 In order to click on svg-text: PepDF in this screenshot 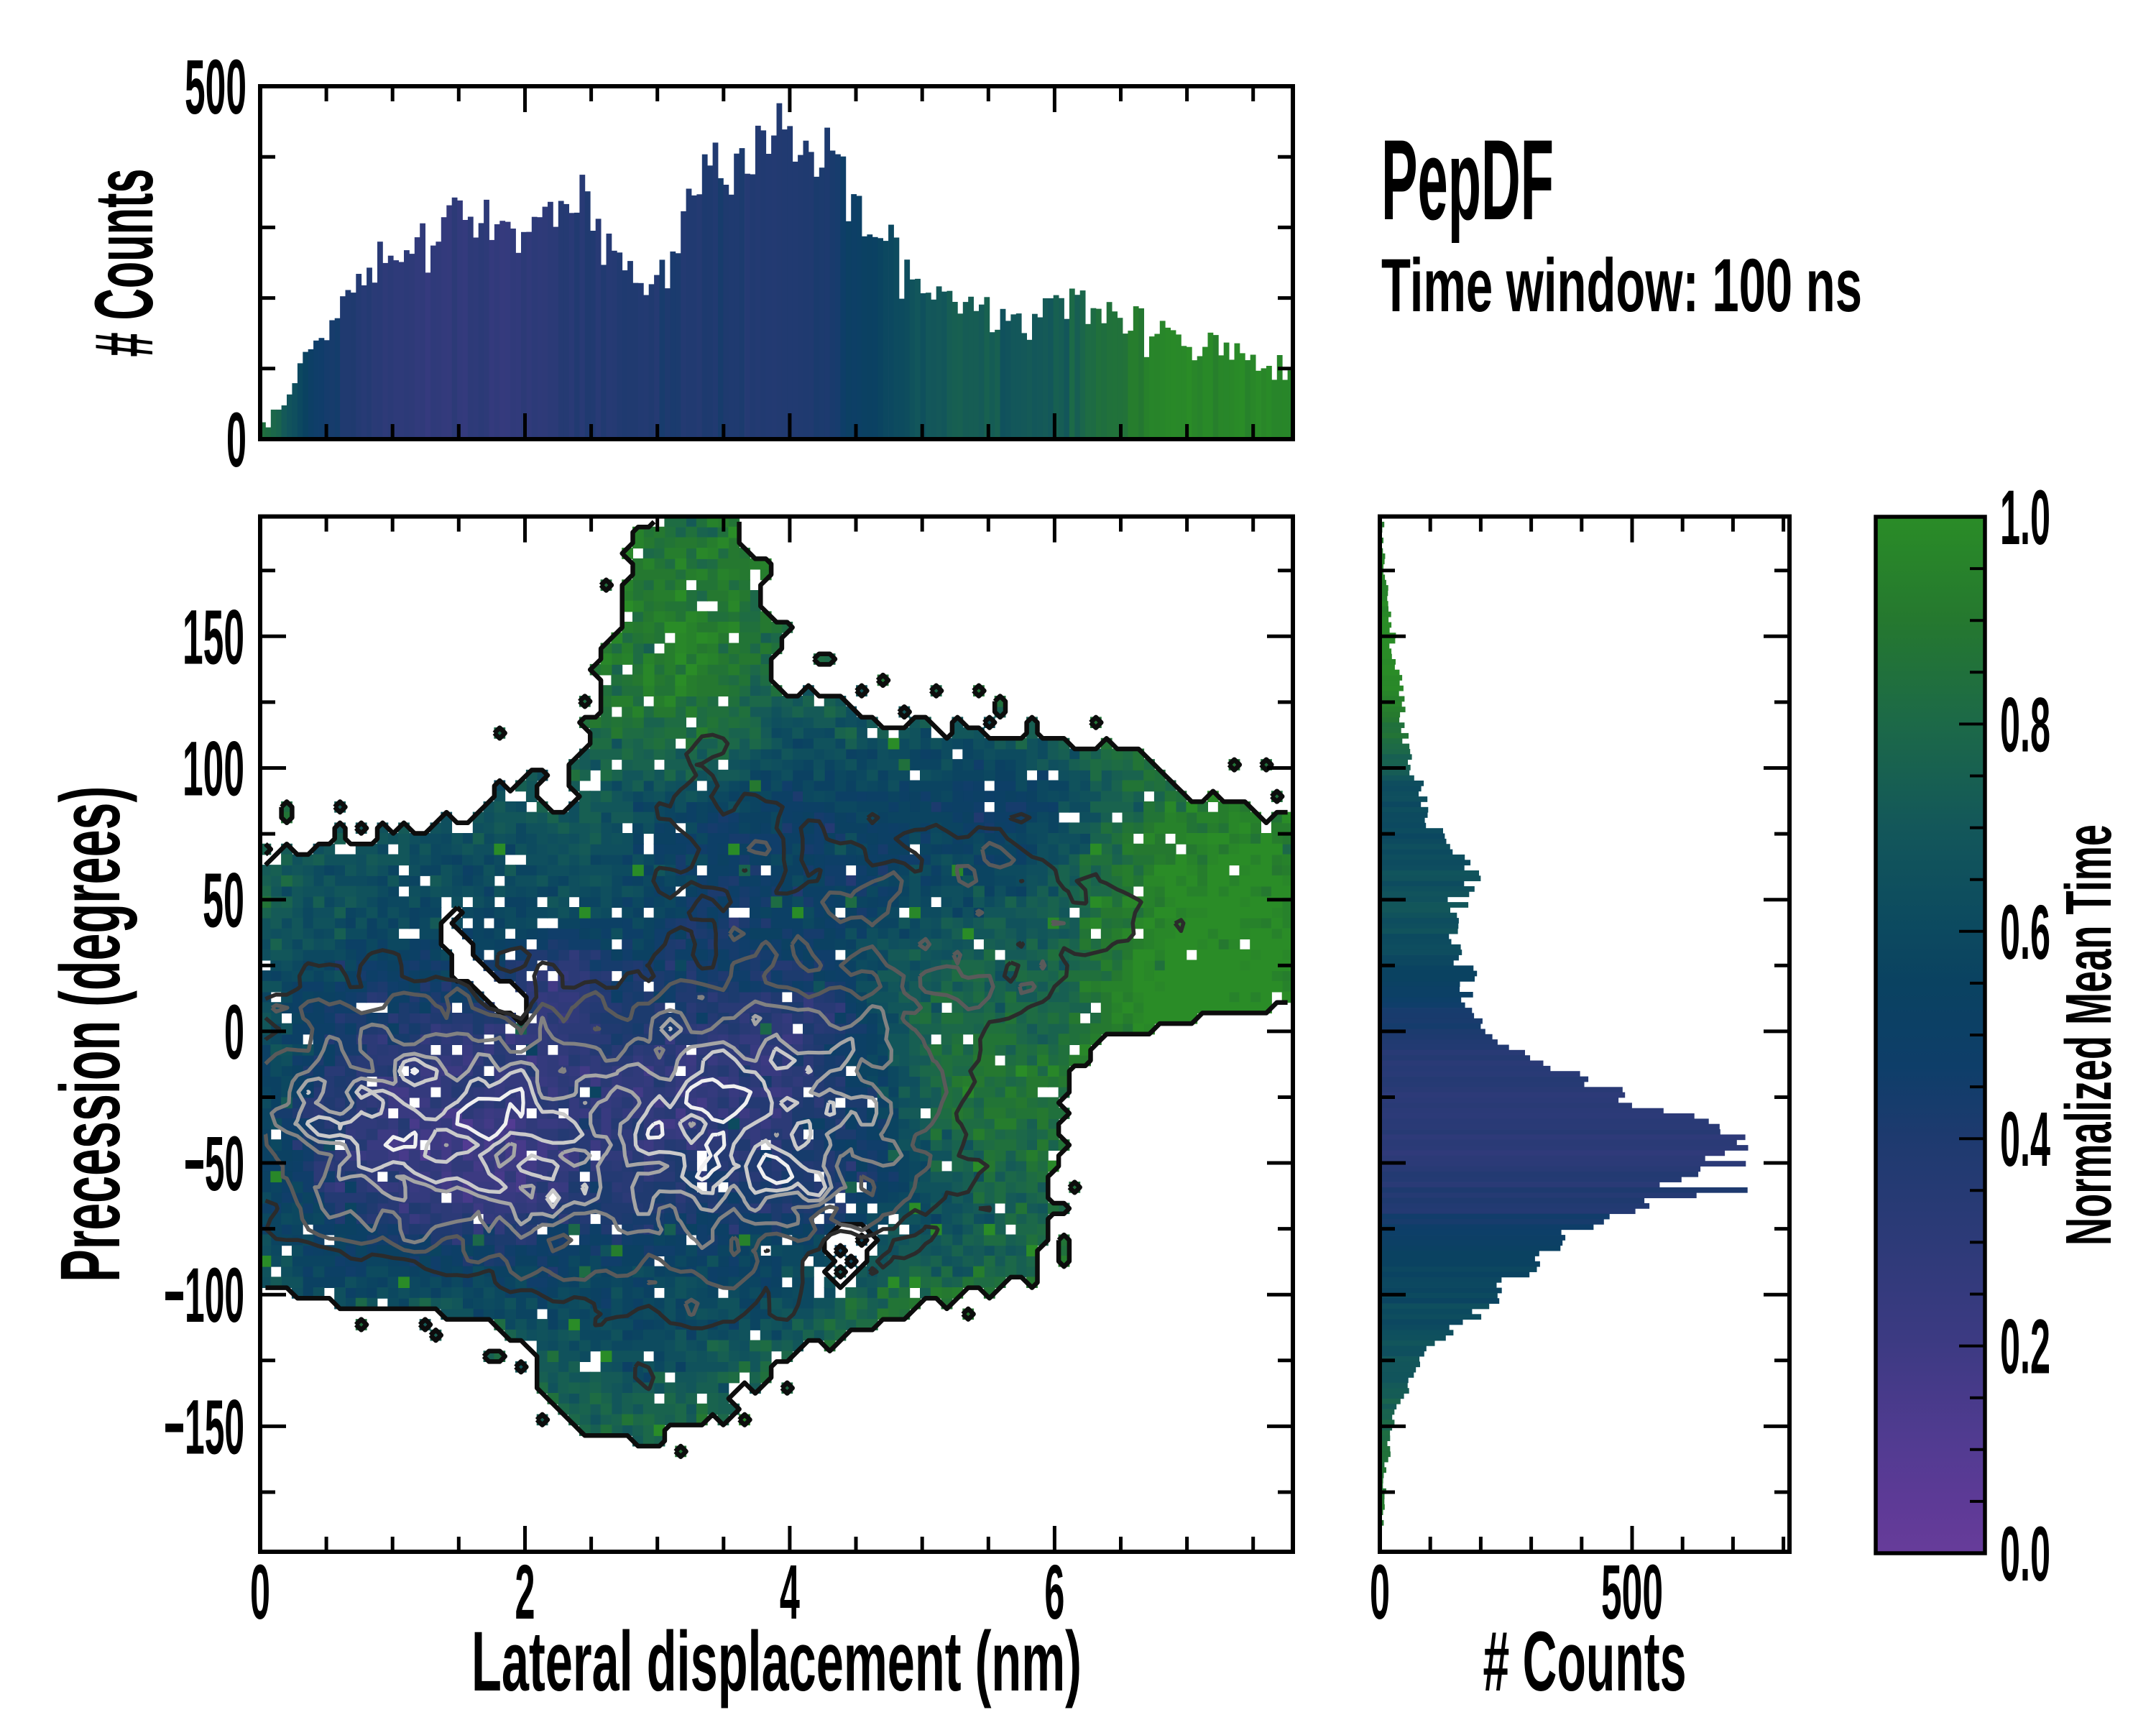, I will do `click(1467, 180)`.